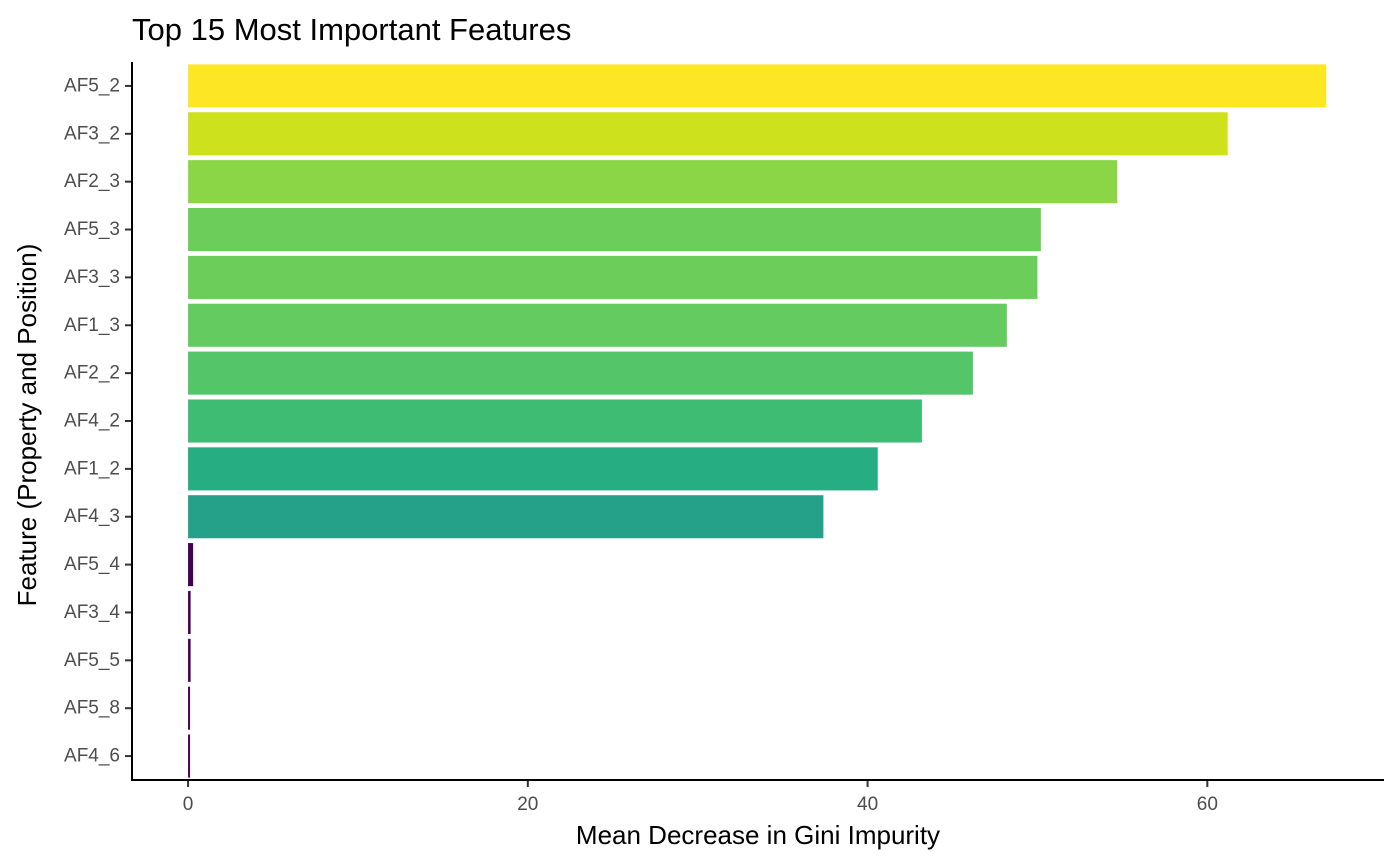 The width and height of the screenshot is (1400, 865). I want to click on x-tick-label: 0, so click(188, 804).